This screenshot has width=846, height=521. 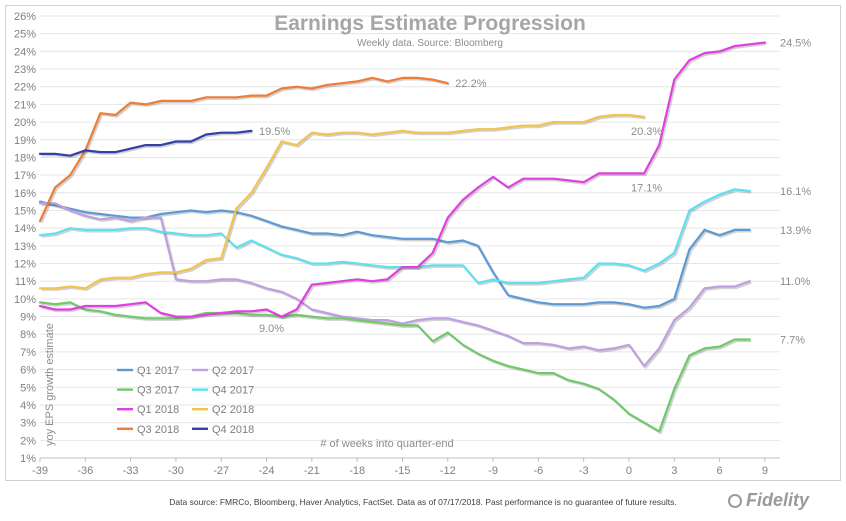 What do you see at coordinates (792, 341) in the screenshot?
I see `data-label: 7.7%` at bounding box center [792, 341].